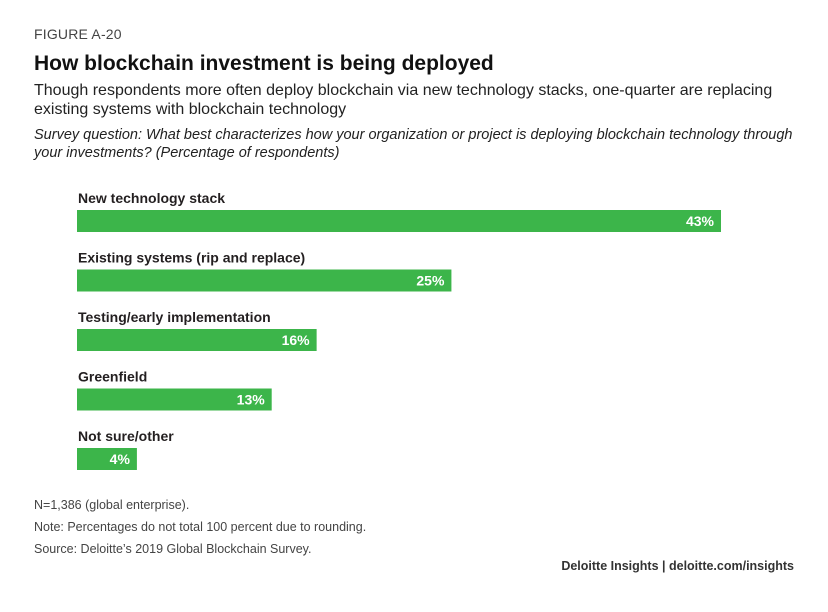 The height and width of the screenshot is (612, 828). What do you see at coordinates (296, 340) in the screenshot?
I see `data-label: 16%` at bounding box center [296, 340].